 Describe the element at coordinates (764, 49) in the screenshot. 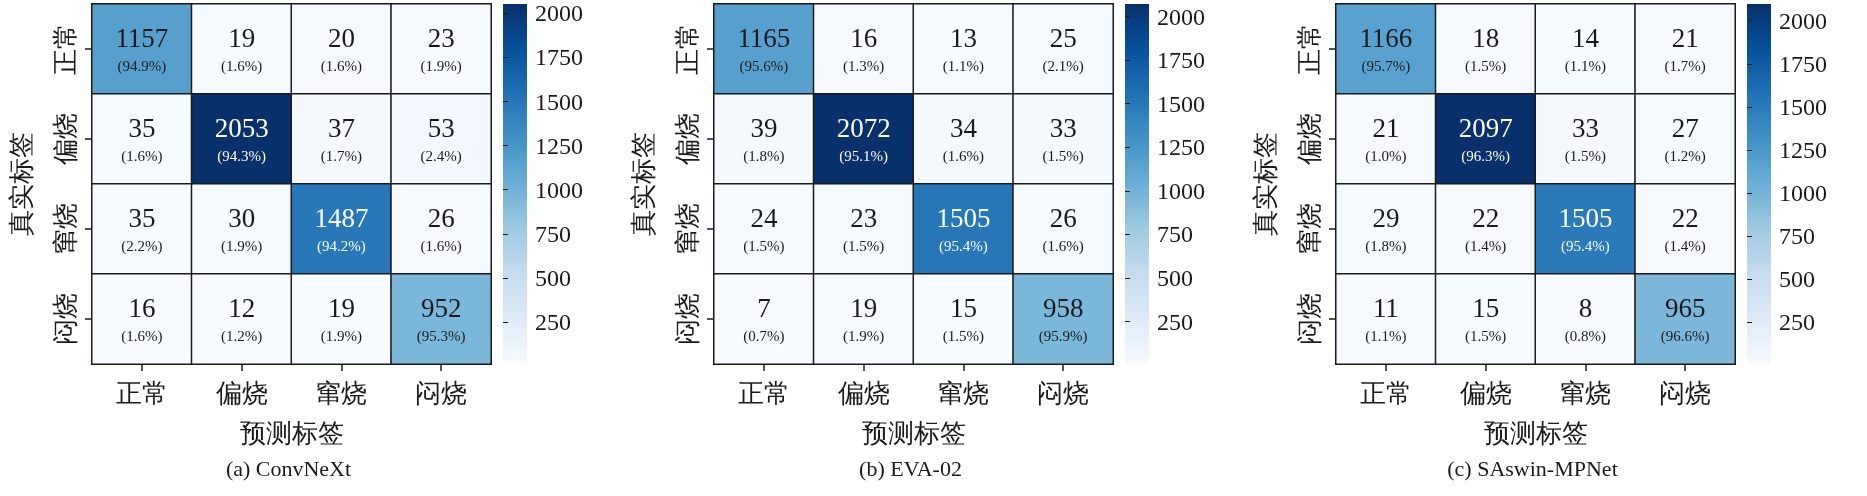

I see `data-label: 1165 (95.6%)` at that location.